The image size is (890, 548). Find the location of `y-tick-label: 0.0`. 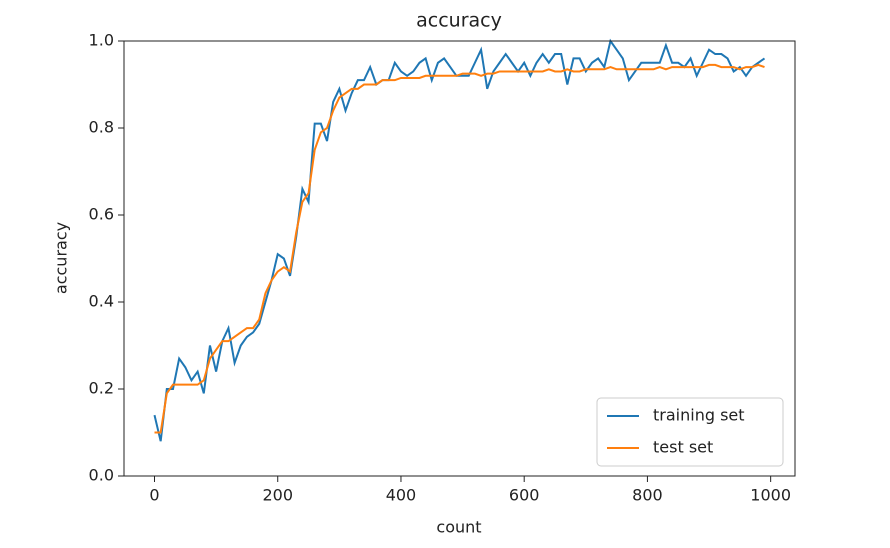

y-tick-label: 0.0 is located at coordinates (101, 475).